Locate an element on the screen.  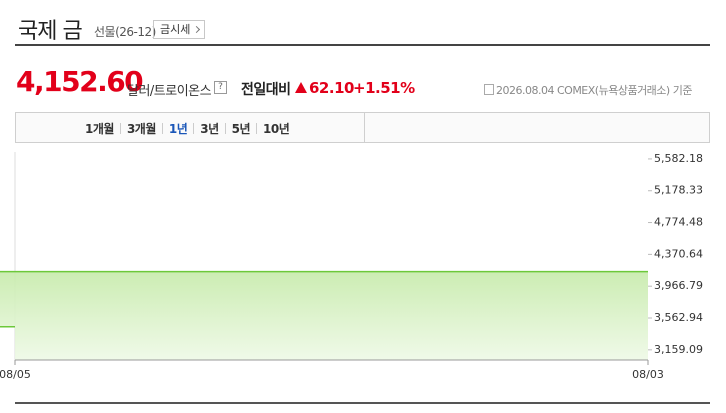
period-tab: 1개월 is located at coordinates (99, 129).